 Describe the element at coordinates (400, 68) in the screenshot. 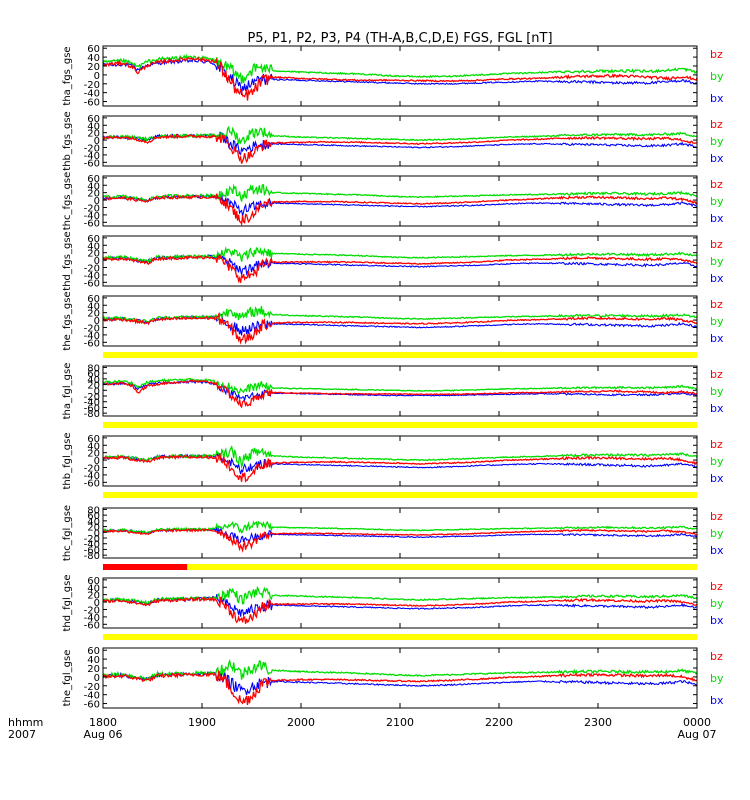

I see `tha_fgs_gse-series-by` at that location.